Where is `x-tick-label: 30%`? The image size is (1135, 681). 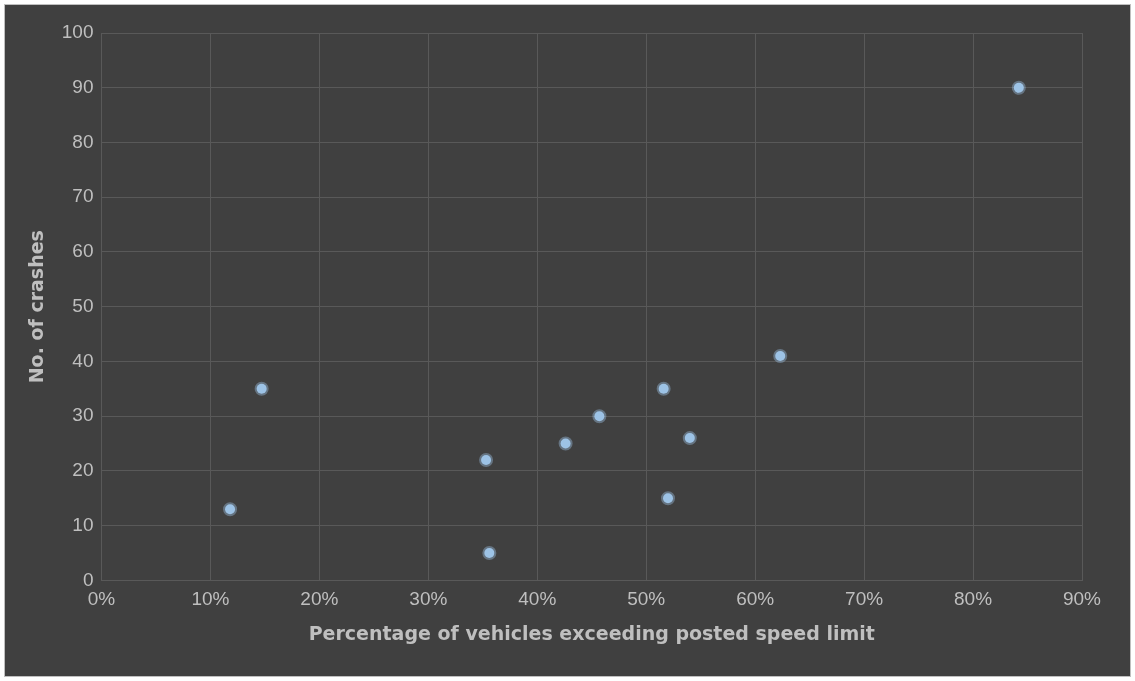
x-tick-label: 30% is located at coordinates (428, 599).